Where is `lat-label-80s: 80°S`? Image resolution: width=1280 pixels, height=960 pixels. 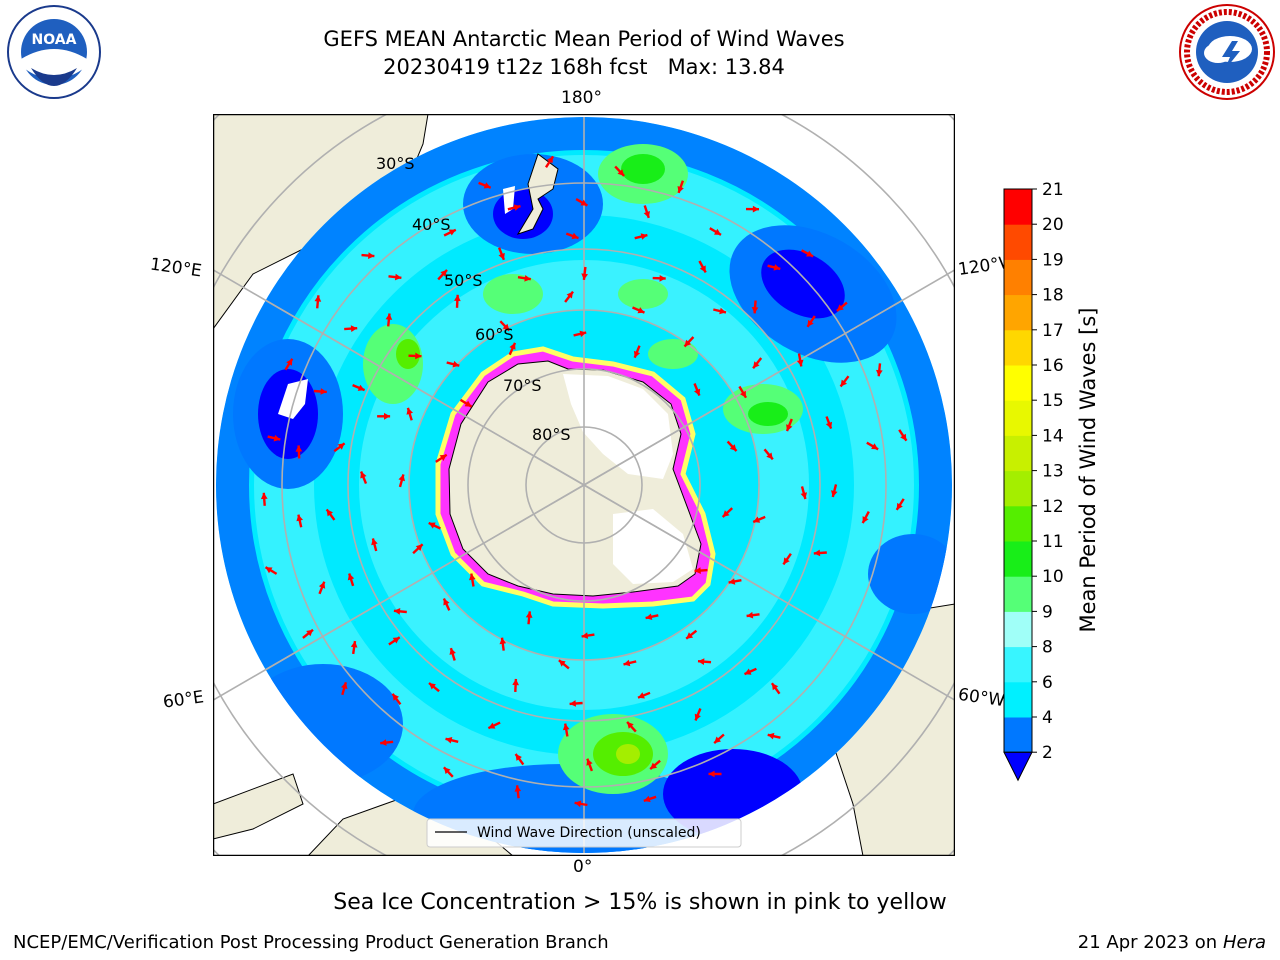
lat-label-80s: 80°S is located at coordinates (551, 434).